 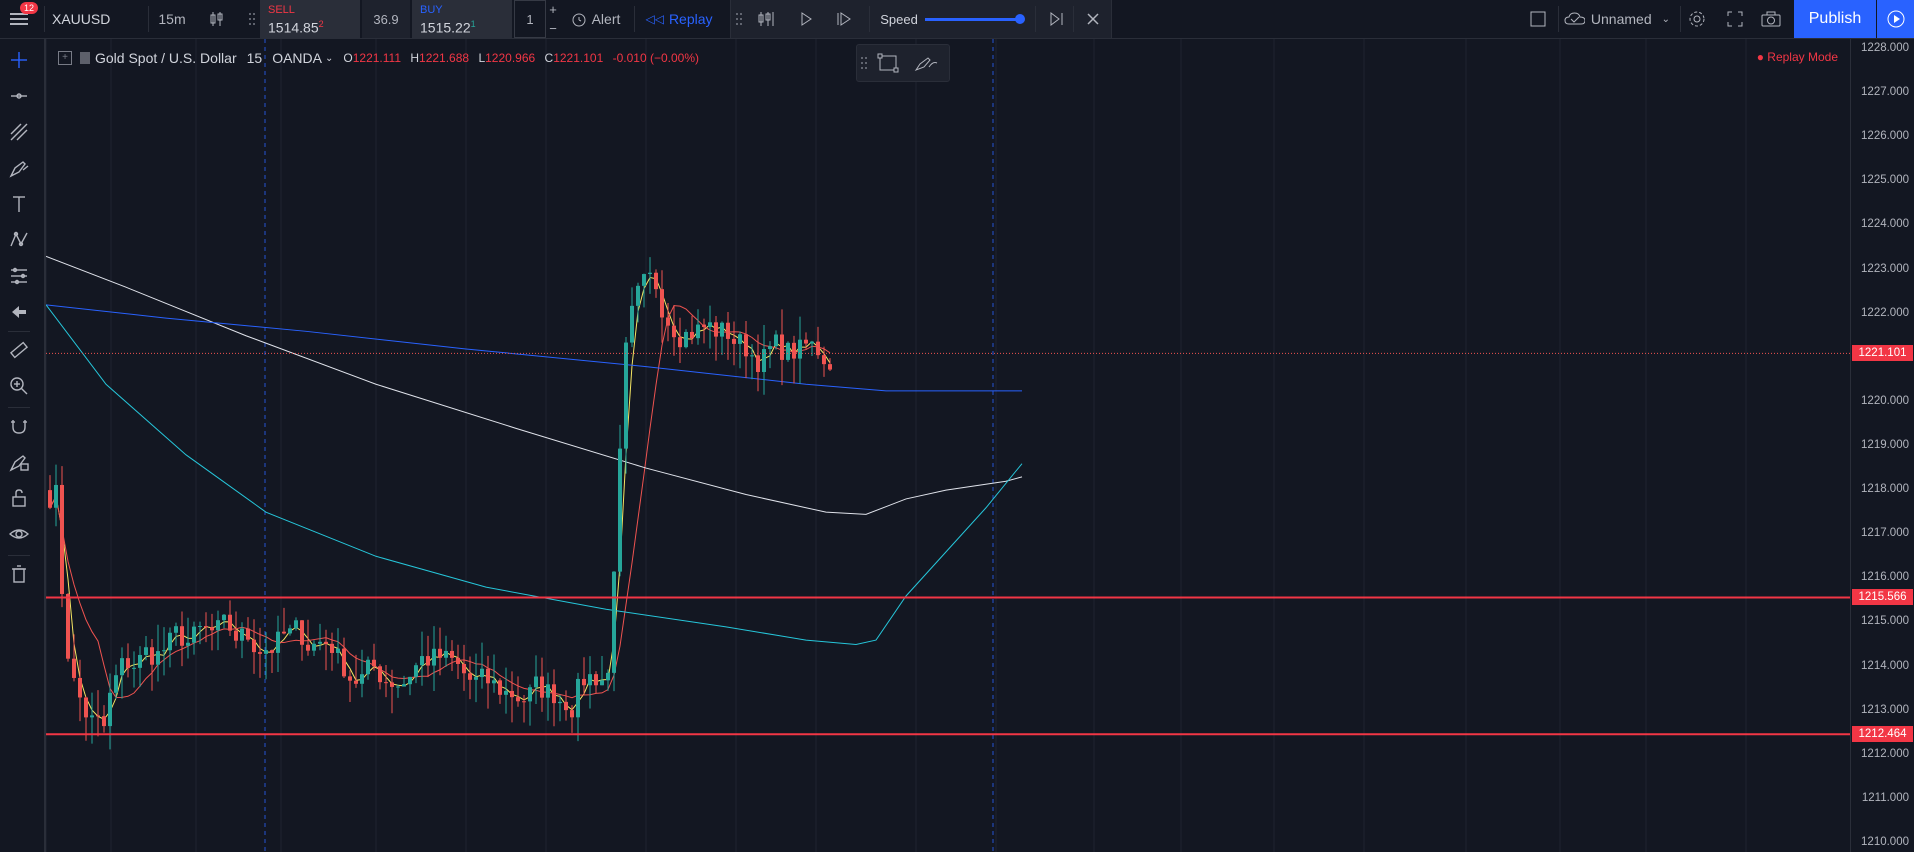 I want to click on back-arrow-icon, so click(x=19, y=312).